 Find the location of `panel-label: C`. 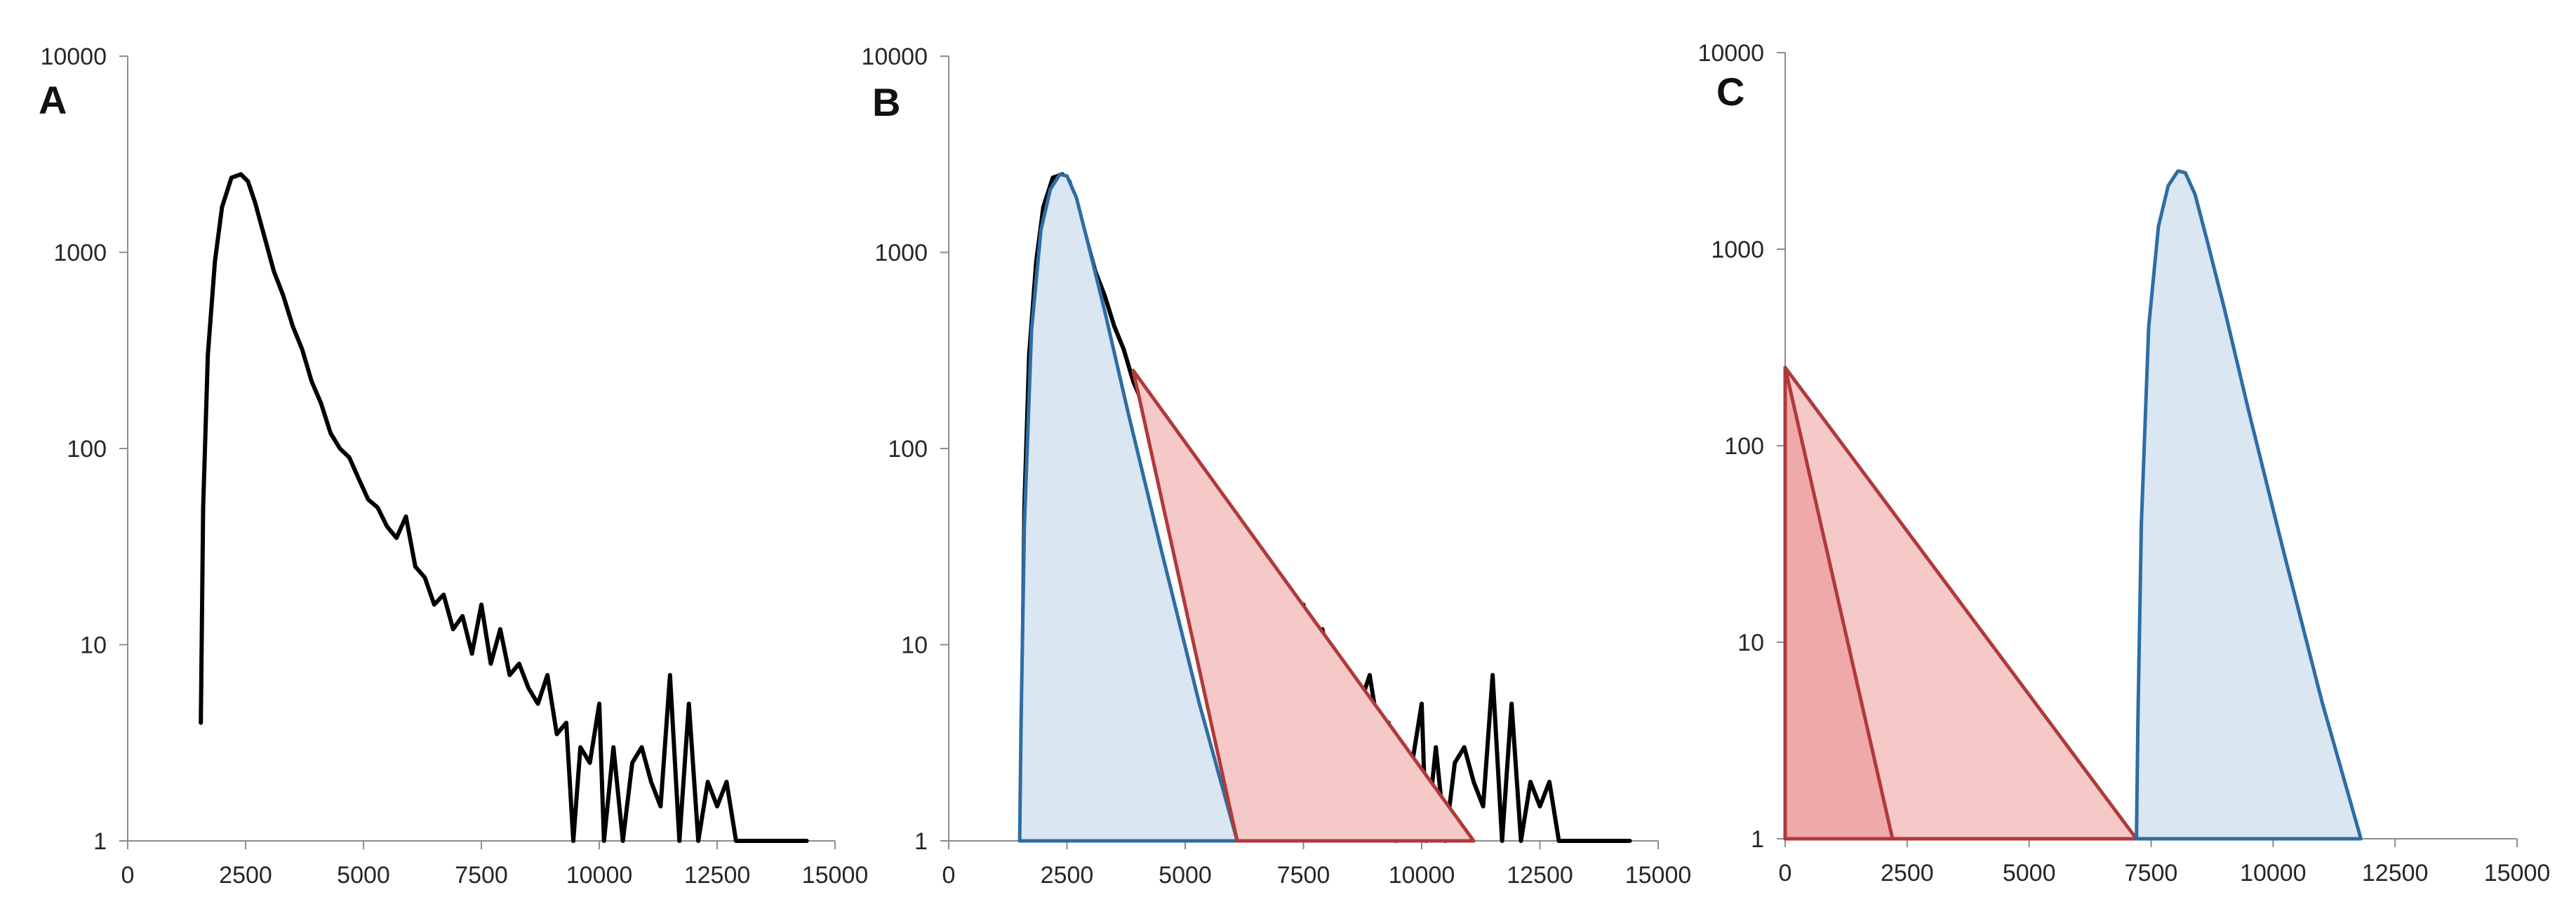

panel-label: C is located at coordinates (1730, 91).